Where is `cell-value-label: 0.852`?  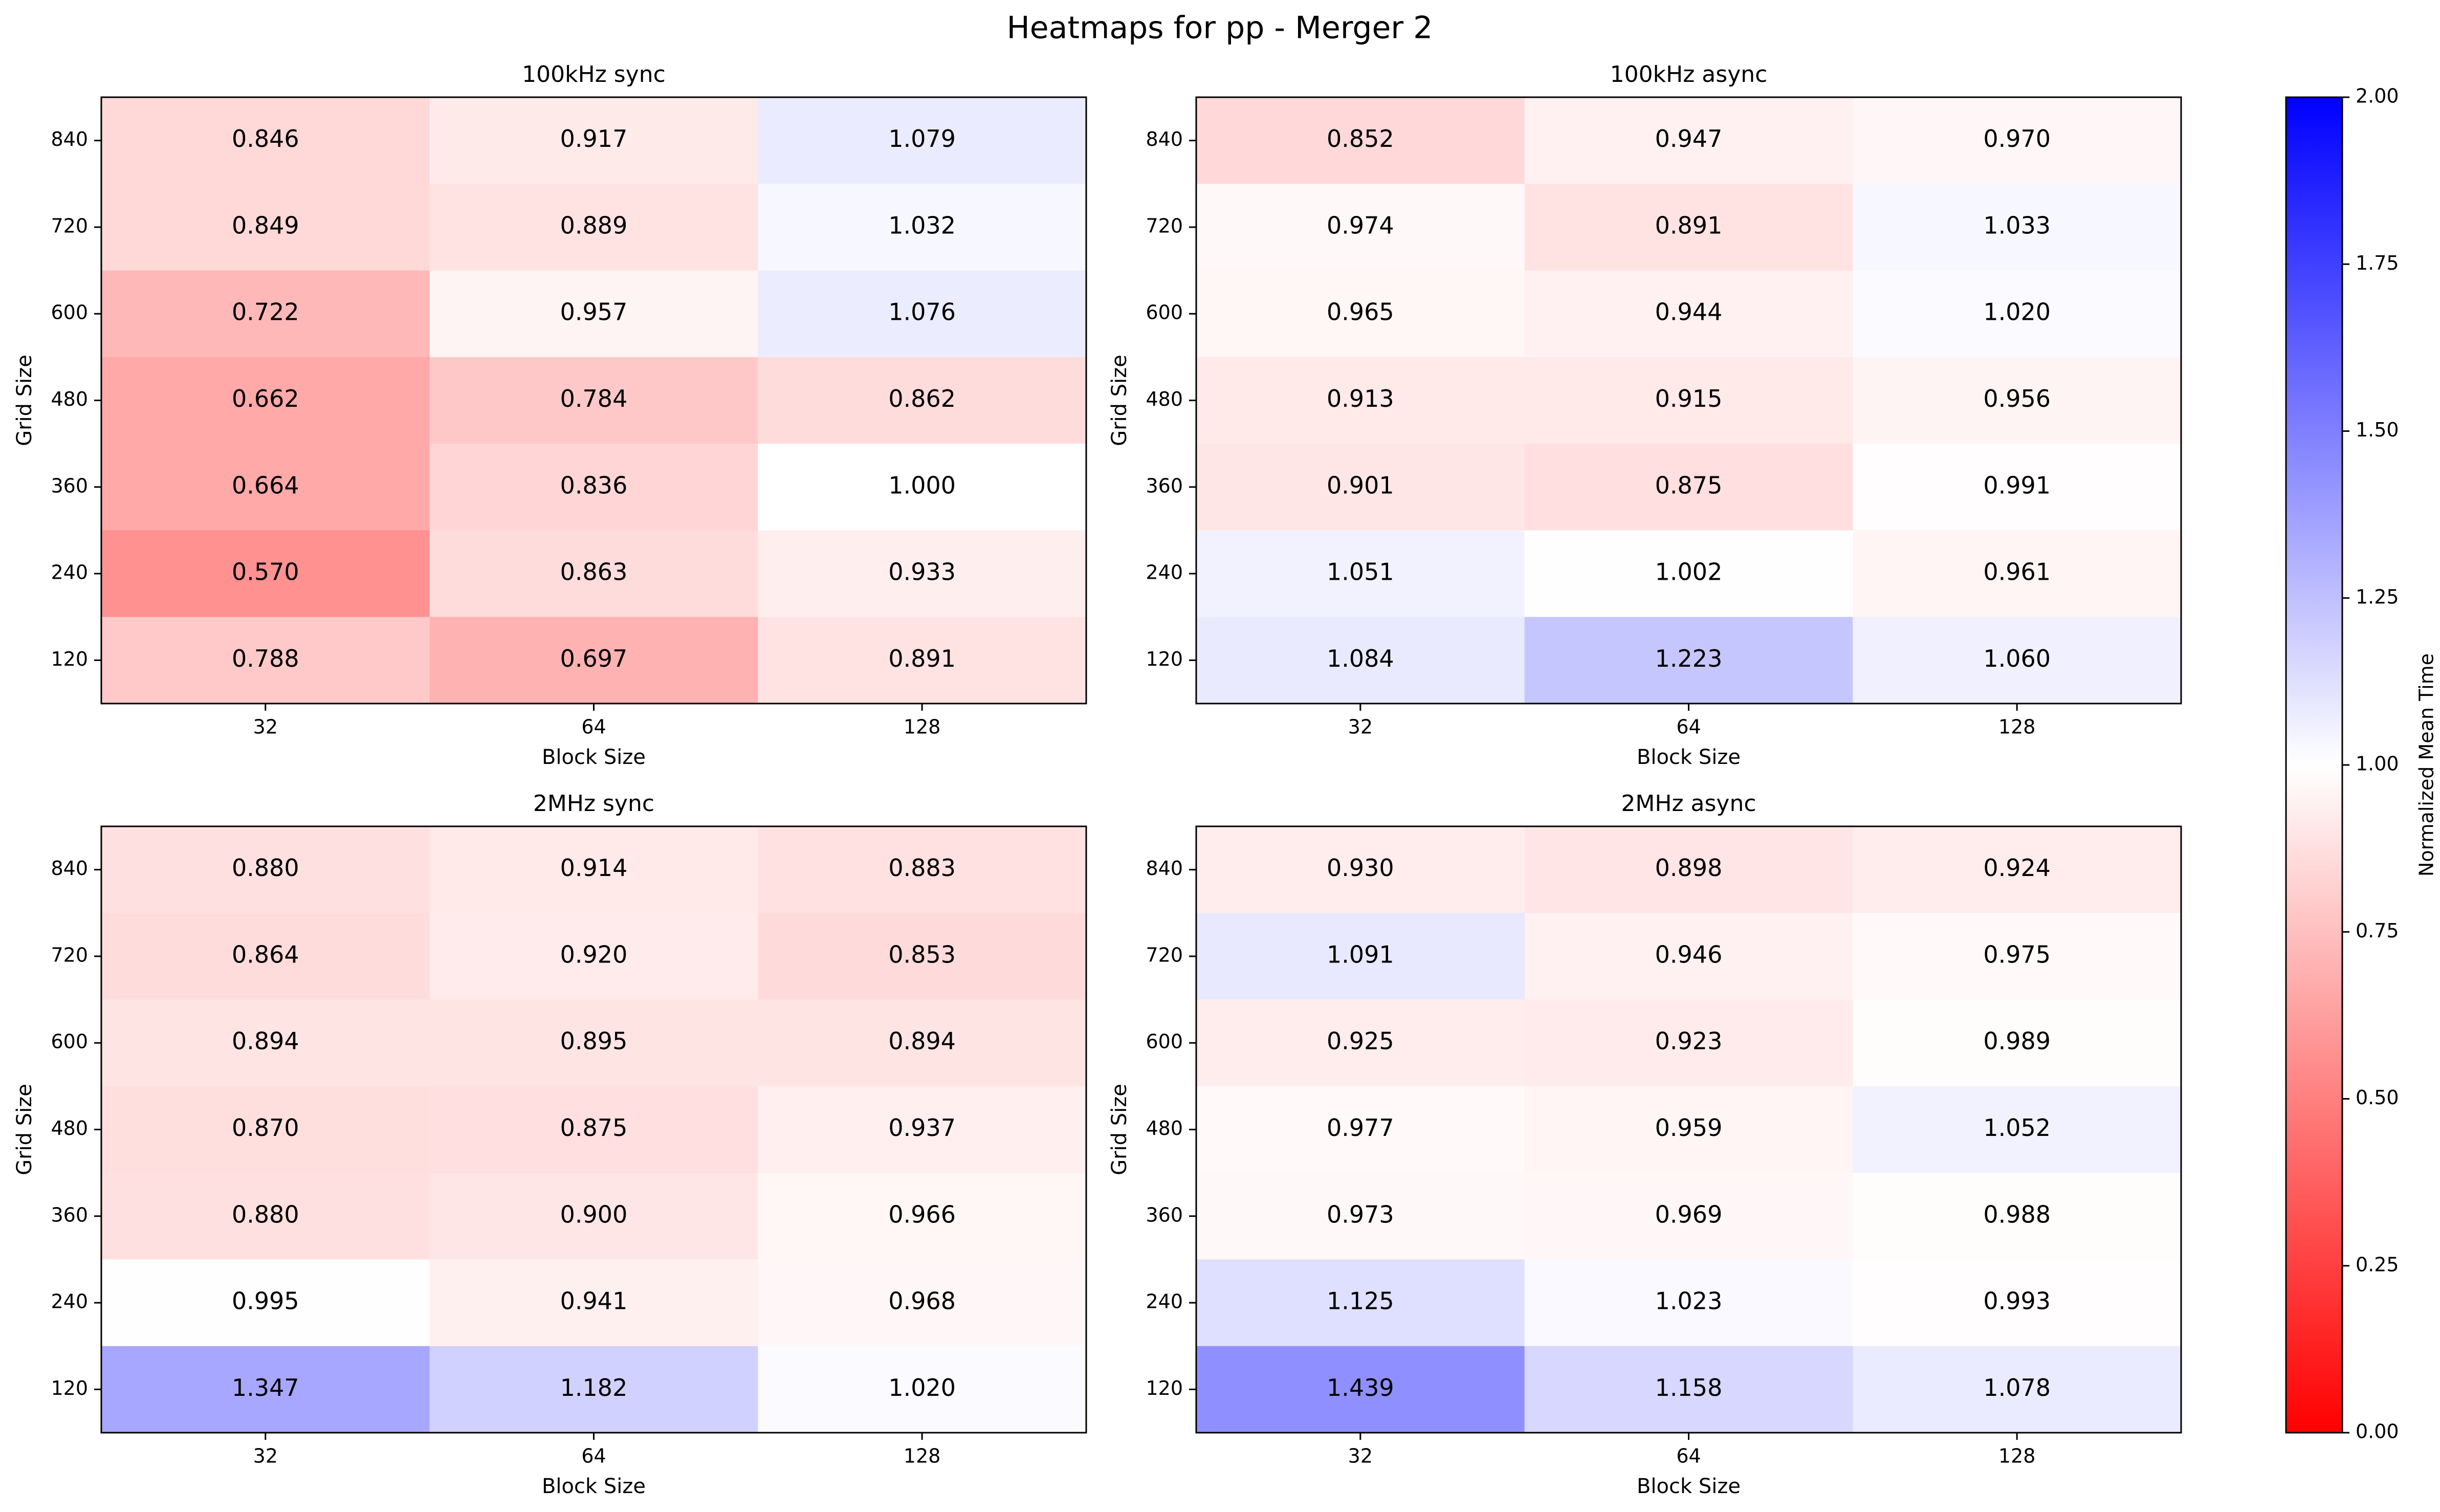 cell-value-label: 0.852 is located at coordinates (1360, 138).